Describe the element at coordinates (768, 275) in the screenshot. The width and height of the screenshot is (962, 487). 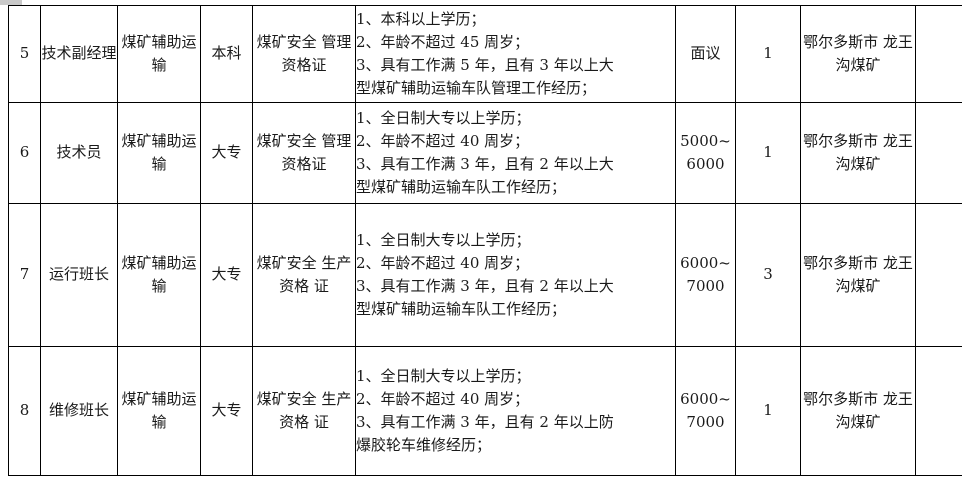
I see `cell-headcount: 3` at that location.